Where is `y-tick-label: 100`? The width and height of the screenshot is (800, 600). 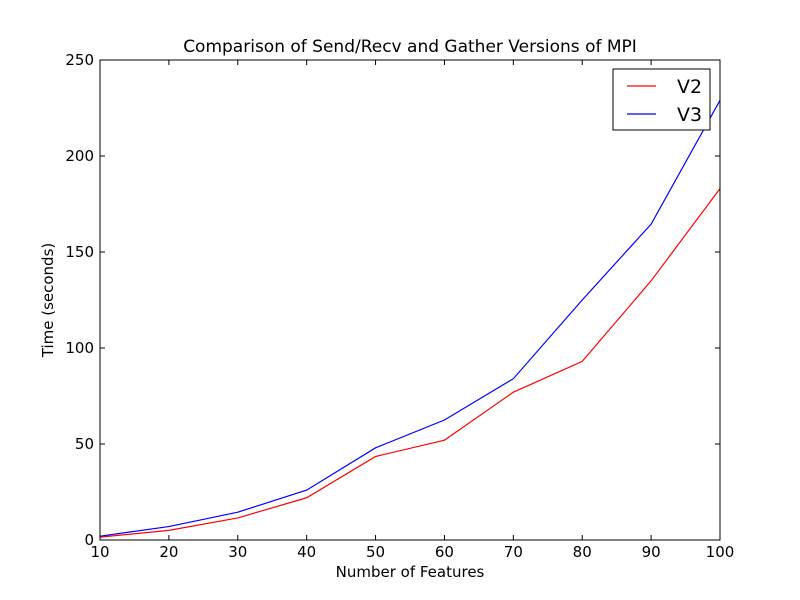 y-tick-label: 100 is located at coordinates (79, 348).